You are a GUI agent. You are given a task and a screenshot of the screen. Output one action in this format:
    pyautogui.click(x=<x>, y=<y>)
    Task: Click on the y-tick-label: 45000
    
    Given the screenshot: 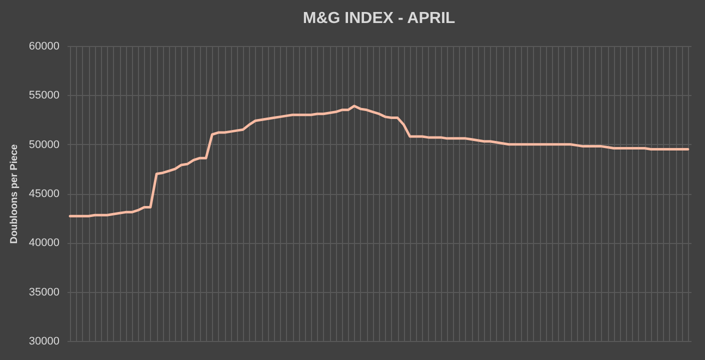 What is the action you would take?
    pyautogui.click(x=44, y=194)
    